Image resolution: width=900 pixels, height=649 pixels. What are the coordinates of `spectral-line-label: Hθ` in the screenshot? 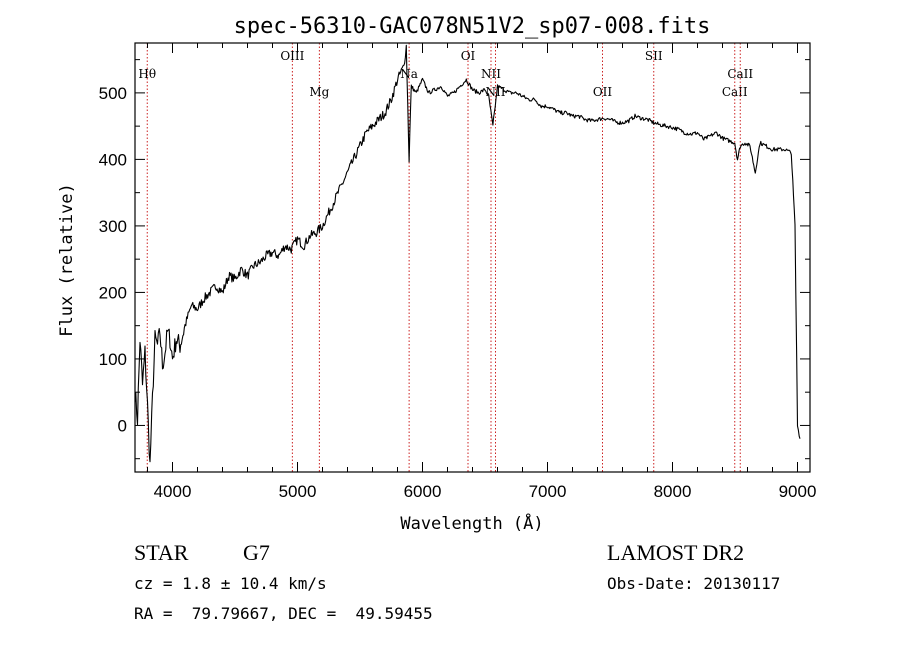 It's located at (147, 74).